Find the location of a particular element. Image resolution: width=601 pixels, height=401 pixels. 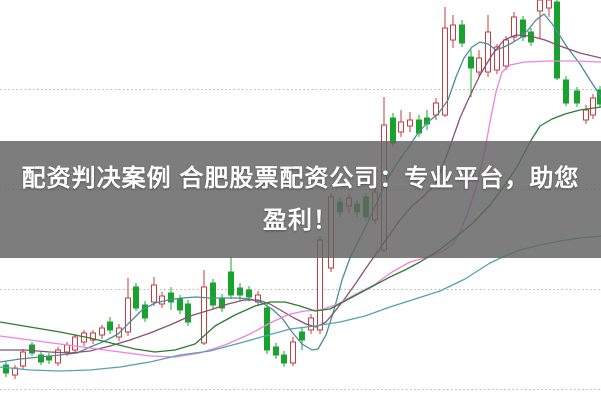

banner-title-line-2: 盈利！ is located at coordinates (300, 220).